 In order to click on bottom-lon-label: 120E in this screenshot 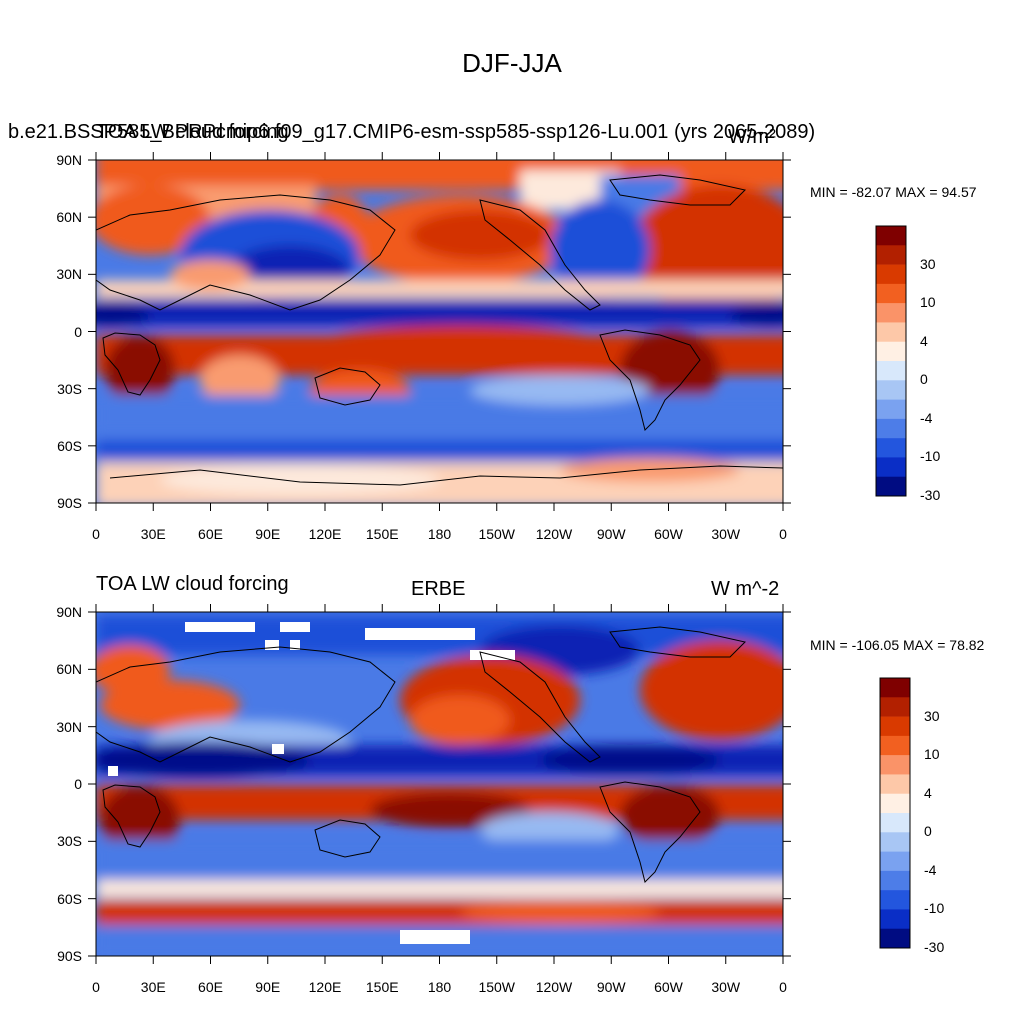, I will do `click(325, 987)`.